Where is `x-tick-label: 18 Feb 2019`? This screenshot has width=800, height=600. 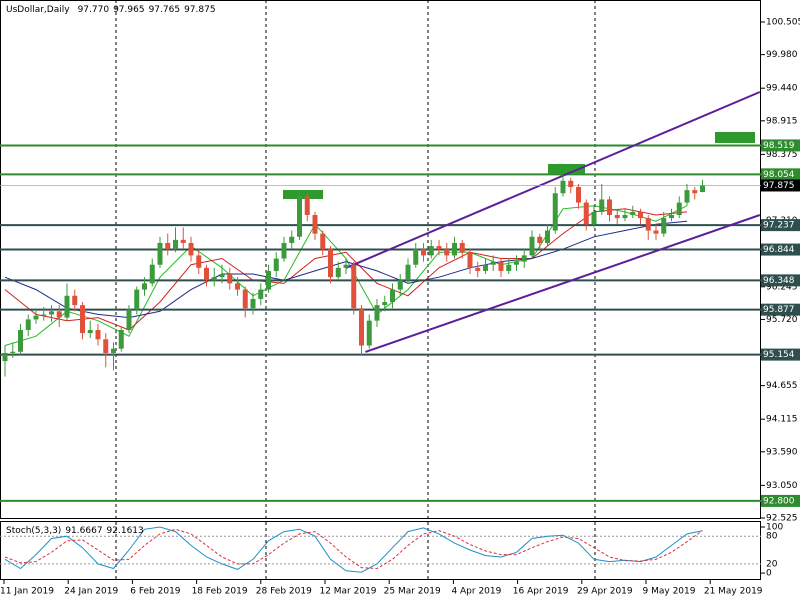 x-tick-label: 18 Feb 2019 is located at coordinates (220, 592).